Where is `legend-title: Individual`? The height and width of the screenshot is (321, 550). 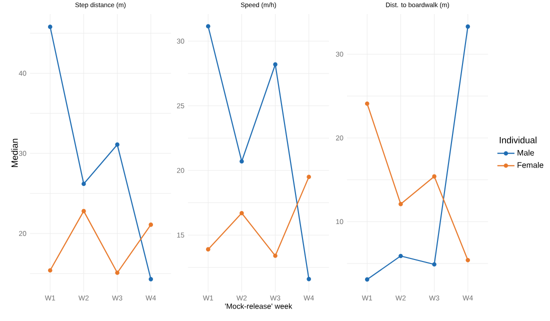
legend-title: Individual is located at coordinates (518, 140).